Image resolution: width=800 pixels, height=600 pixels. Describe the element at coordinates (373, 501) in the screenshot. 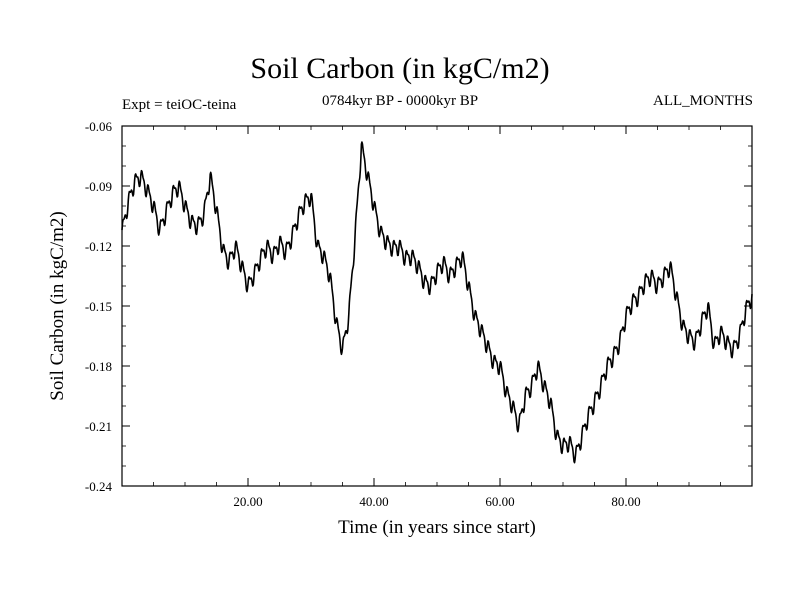

I see `x-tick-label: 40.00` at that location.